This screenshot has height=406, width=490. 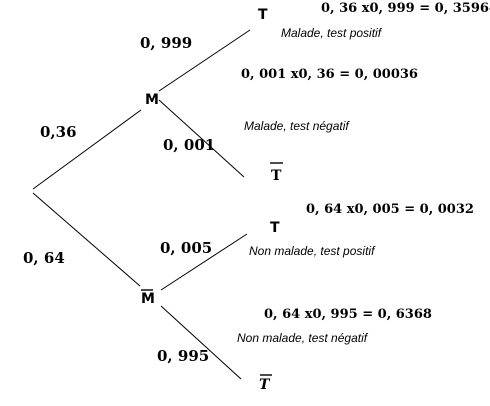 What do you see at coordinates (312, 251) in the screenshot?
I see `outcome-desc-3: Non malade, test positif` at bounding box center [312, 251].